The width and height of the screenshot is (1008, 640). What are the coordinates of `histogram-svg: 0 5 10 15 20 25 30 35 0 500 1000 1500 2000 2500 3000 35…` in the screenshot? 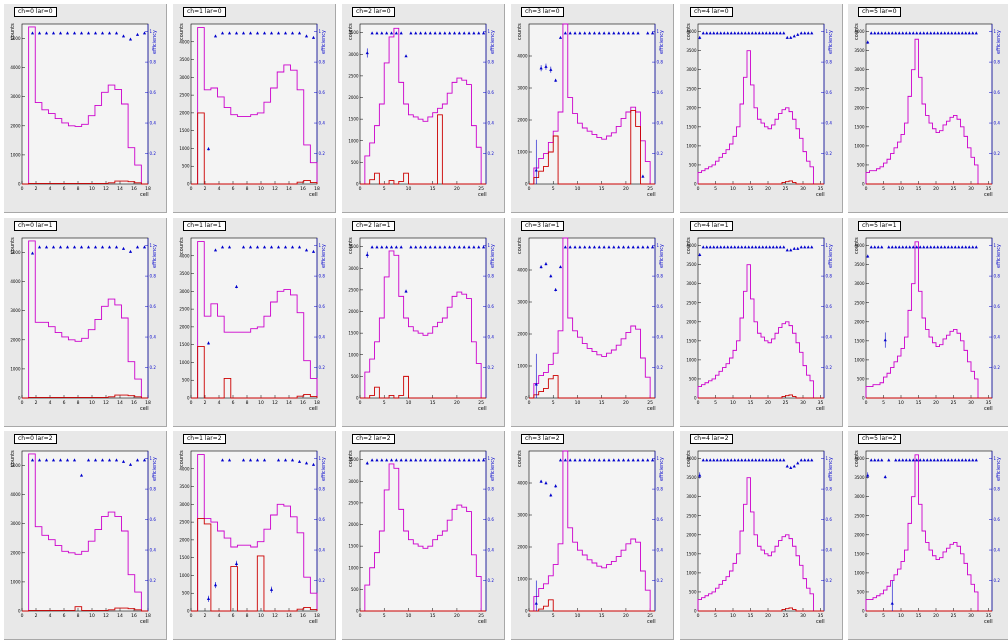 It's located at (759, 321).